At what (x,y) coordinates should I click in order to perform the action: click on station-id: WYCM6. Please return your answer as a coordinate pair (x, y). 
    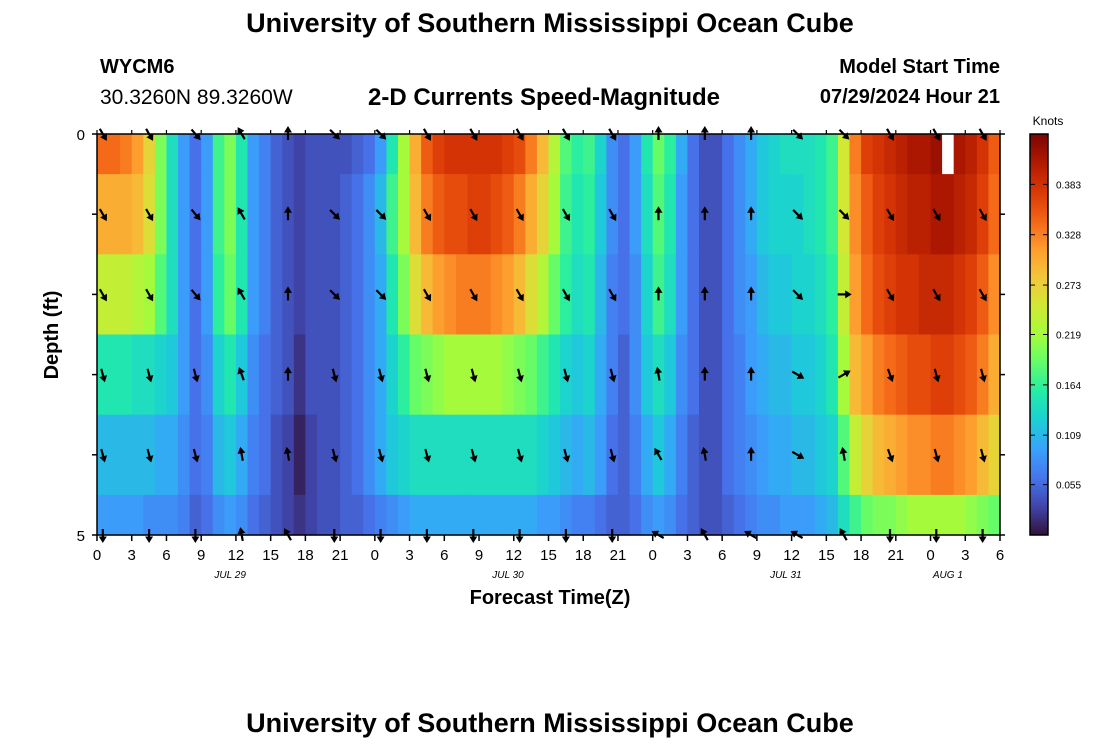
    Looking at the image, I should click on (137, 67).